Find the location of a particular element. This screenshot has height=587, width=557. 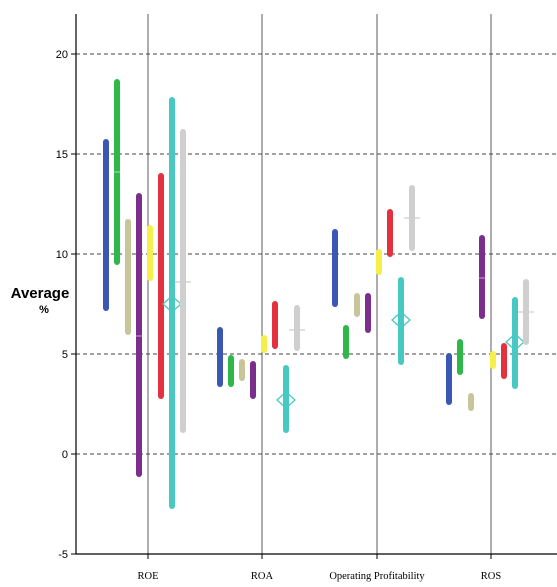

x-tick-label: ROS is located at coordinates (491, 576).